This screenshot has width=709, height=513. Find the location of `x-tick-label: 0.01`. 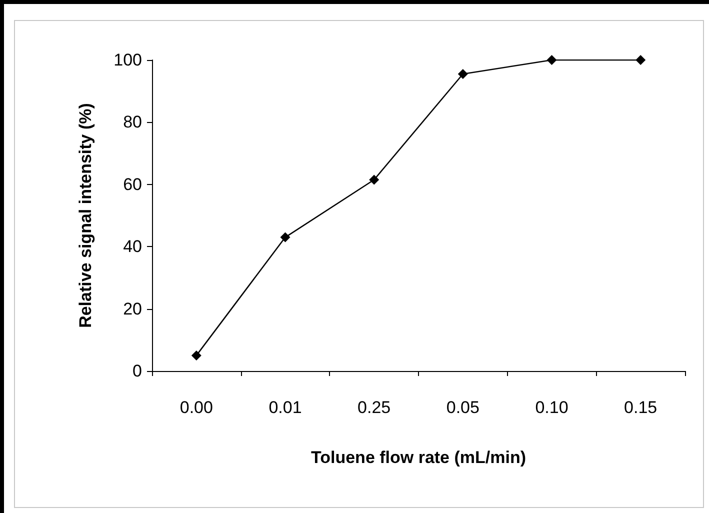

x-tick-label: 0.01 is located at coordinates (285, 407).